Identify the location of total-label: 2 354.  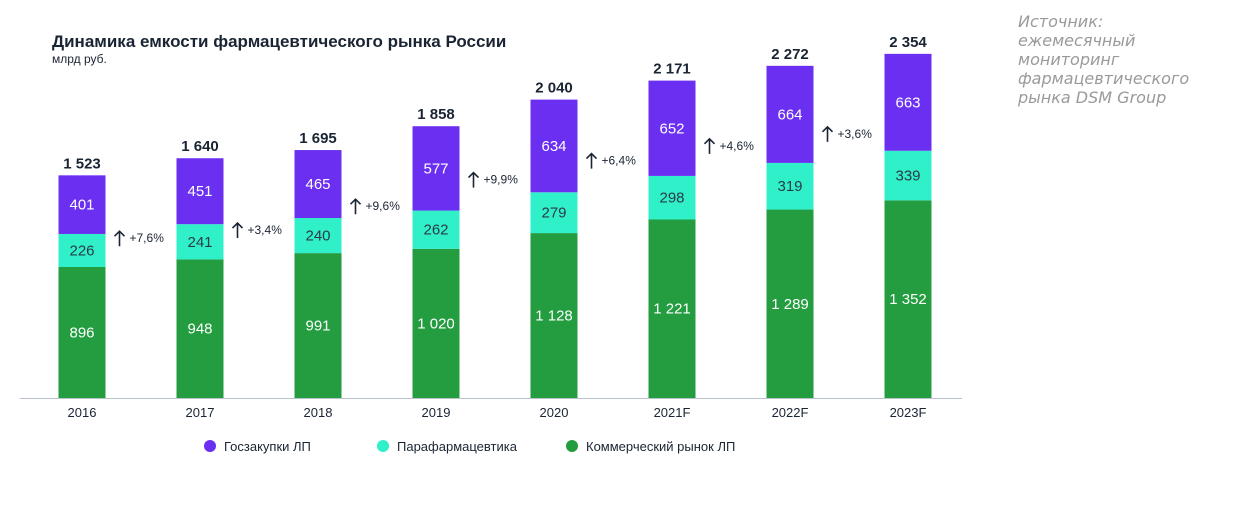
(908, 42).